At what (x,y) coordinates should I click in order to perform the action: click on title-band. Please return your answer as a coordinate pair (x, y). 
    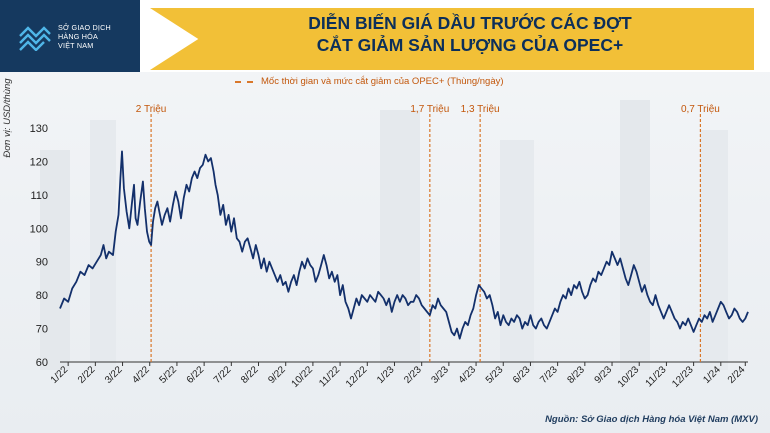
    Looking at the image, I should click on (452, 39).